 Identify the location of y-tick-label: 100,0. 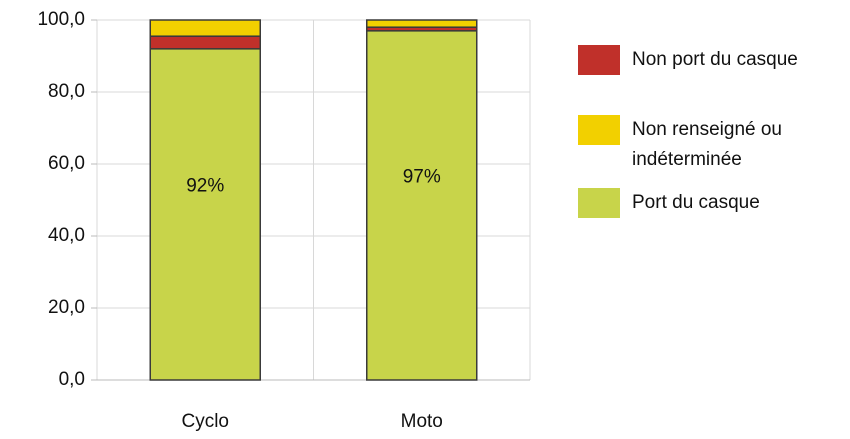
(61, 19).